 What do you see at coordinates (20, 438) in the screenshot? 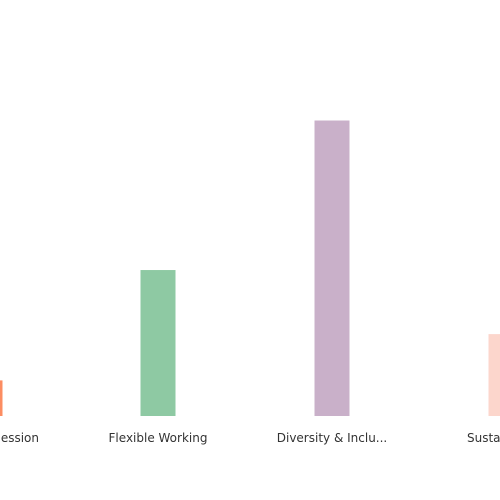
I see `x-tick-label: ession` at bounding box center [20, 438].